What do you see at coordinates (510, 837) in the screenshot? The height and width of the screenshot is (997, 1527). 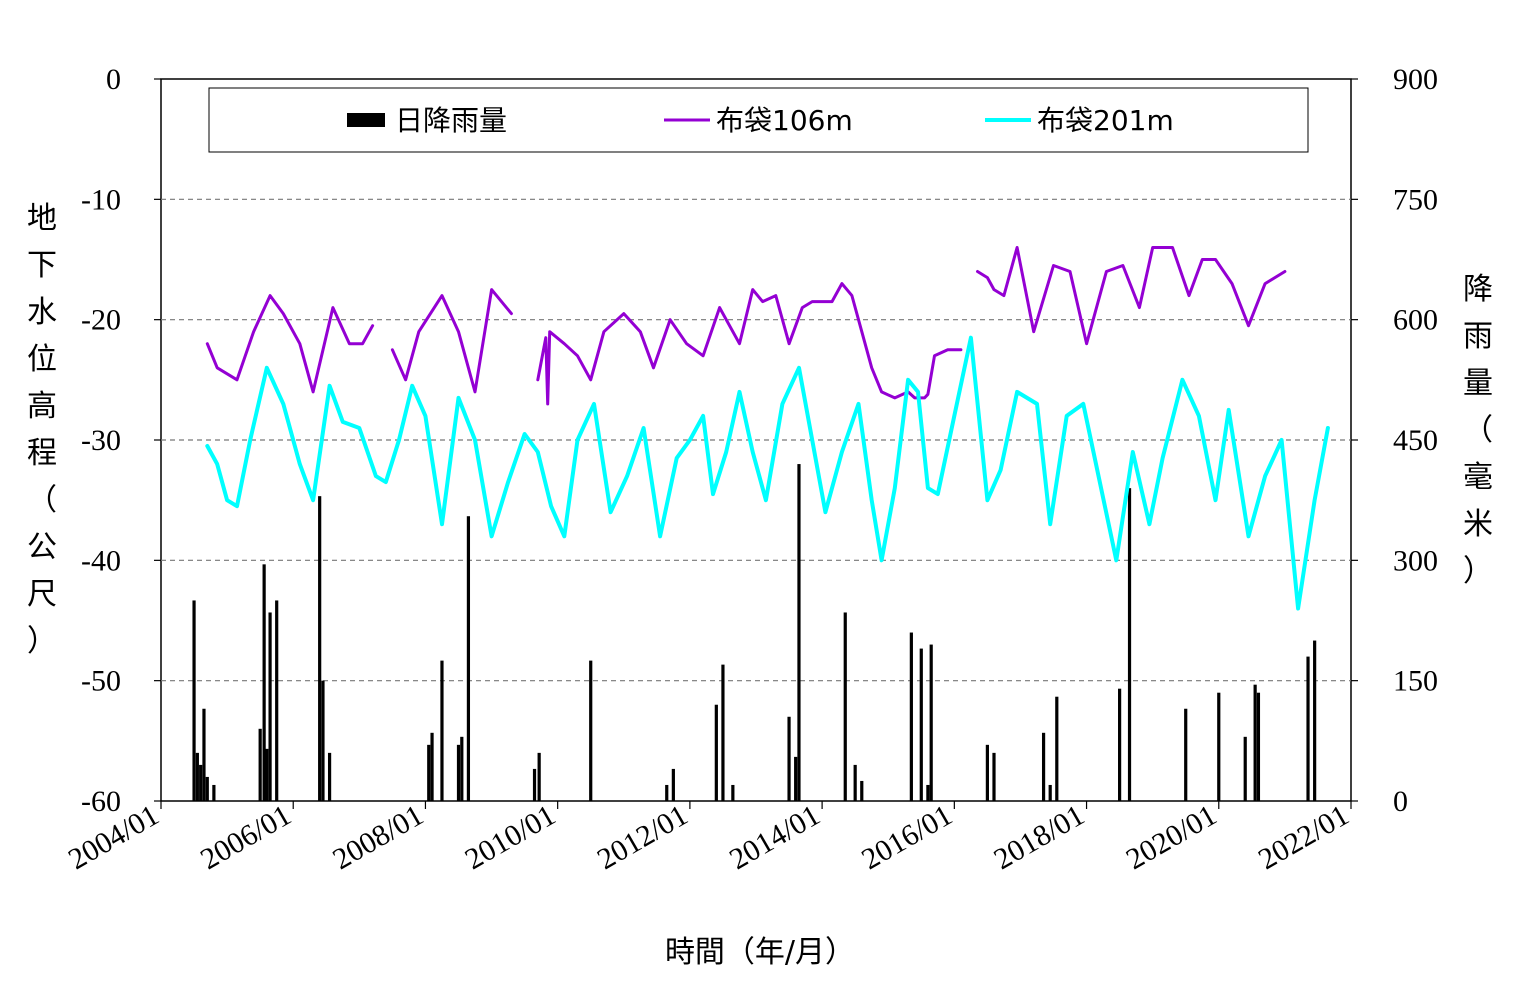 I see `x-tick-label: 2010/01` at bounding box center [510, 837].